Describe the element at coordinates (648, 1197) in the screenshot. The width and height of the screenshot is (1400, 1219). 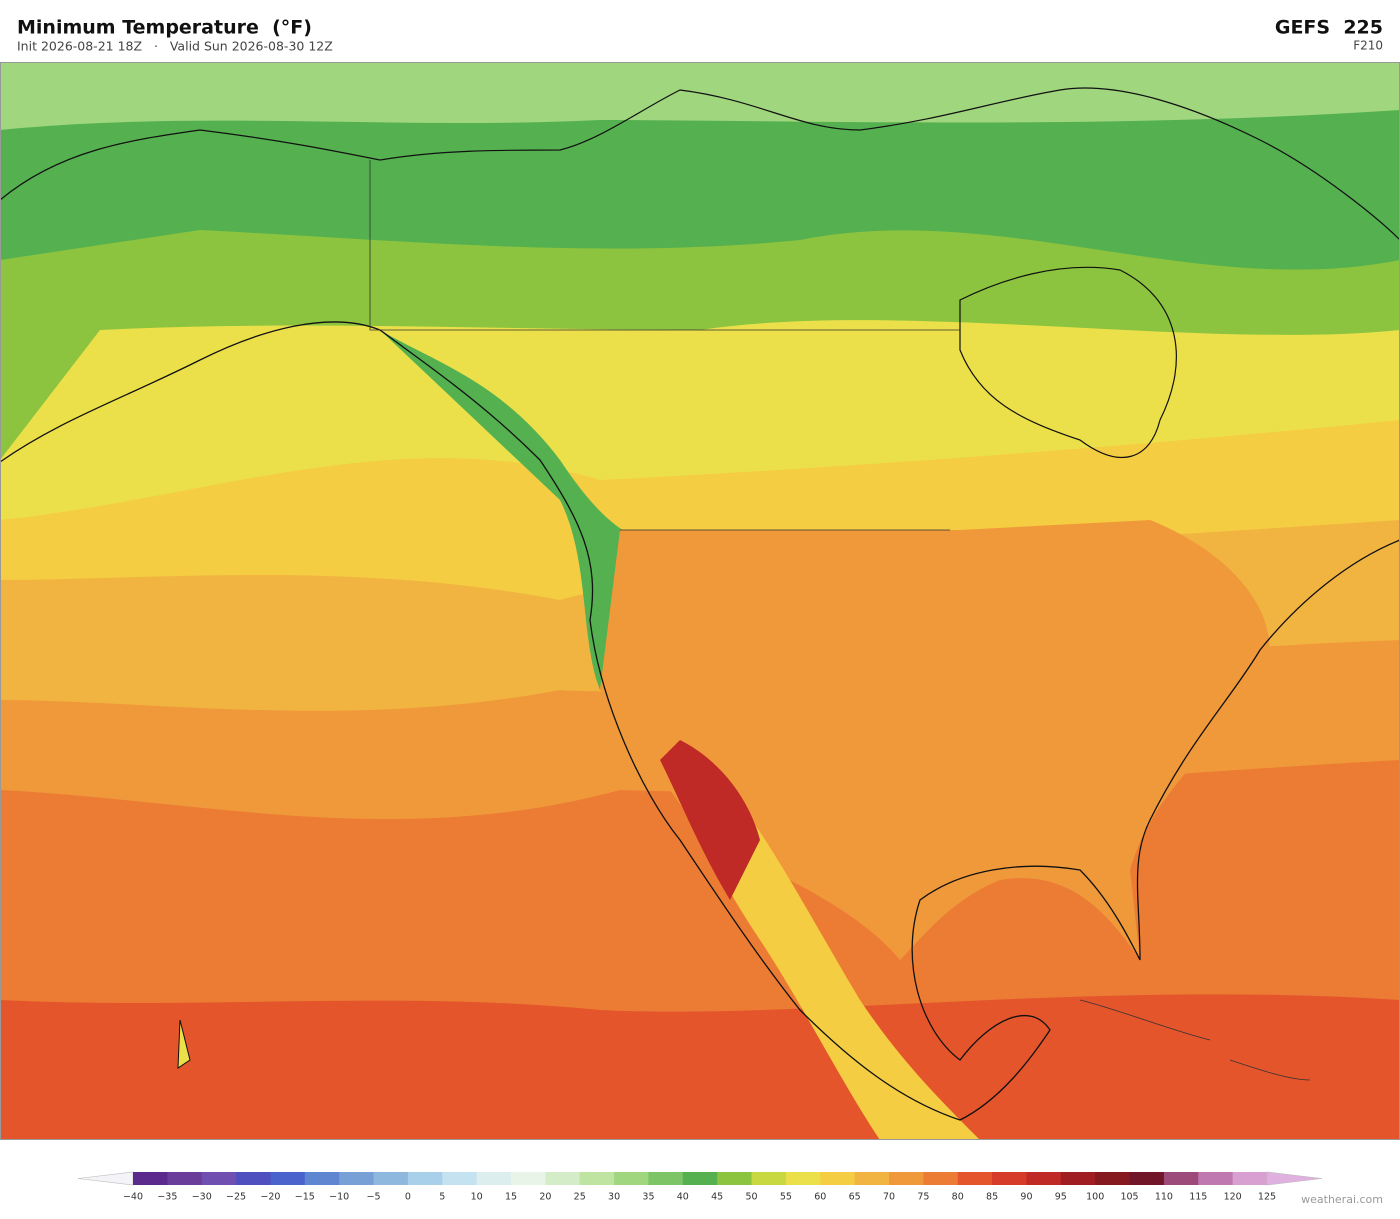
I see `colorbar-tick-label: 35` at that location.